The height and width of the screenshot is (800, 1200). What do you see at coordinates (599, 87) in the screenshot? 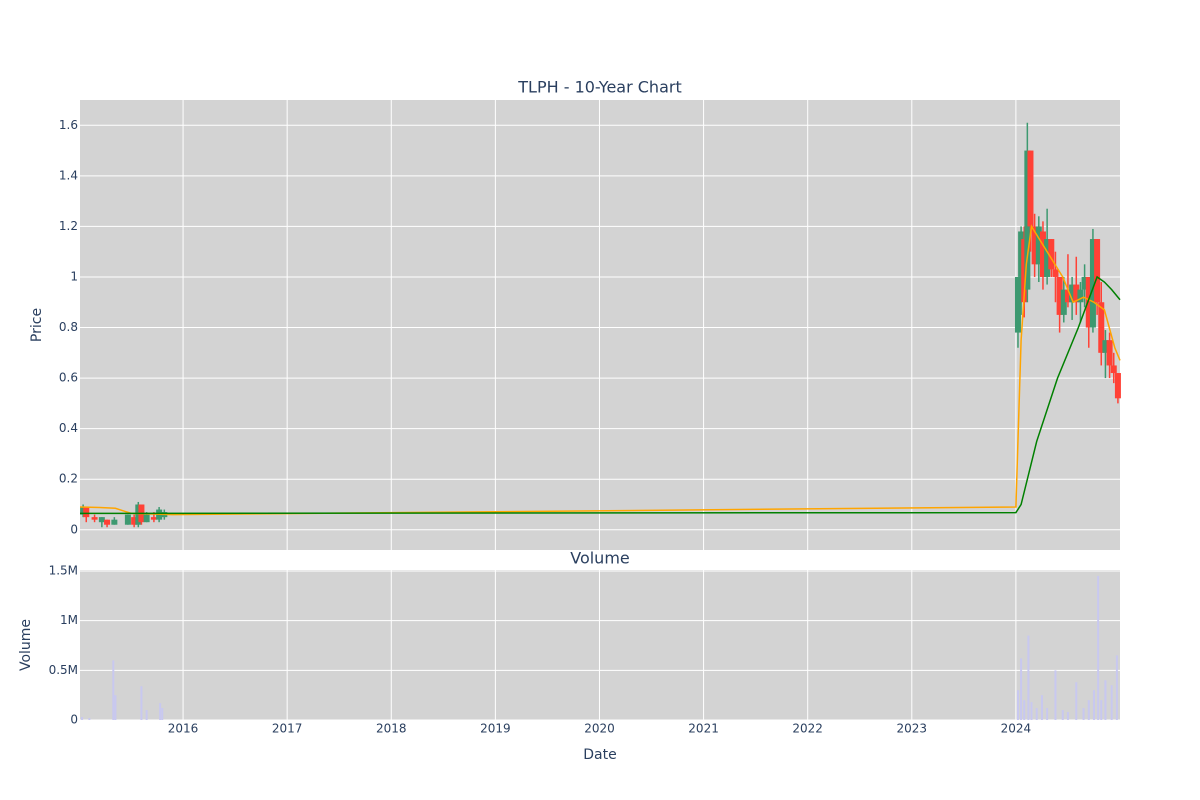
I see `chart-title: TLPH - 10-Year Chart` at bounding box center [599, 87].